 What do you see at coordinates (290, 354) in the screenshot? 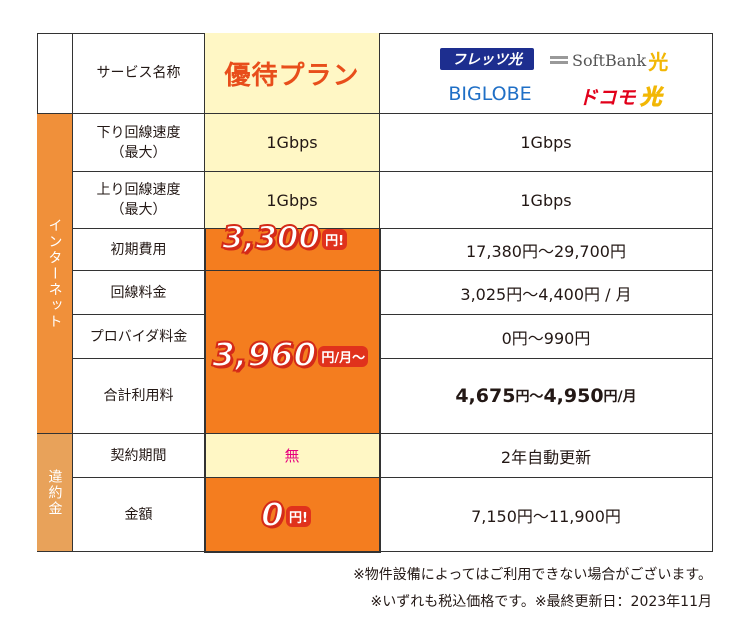
I see `price-monthly: 3,960 円/月〜` at bounding box center [290, 354].